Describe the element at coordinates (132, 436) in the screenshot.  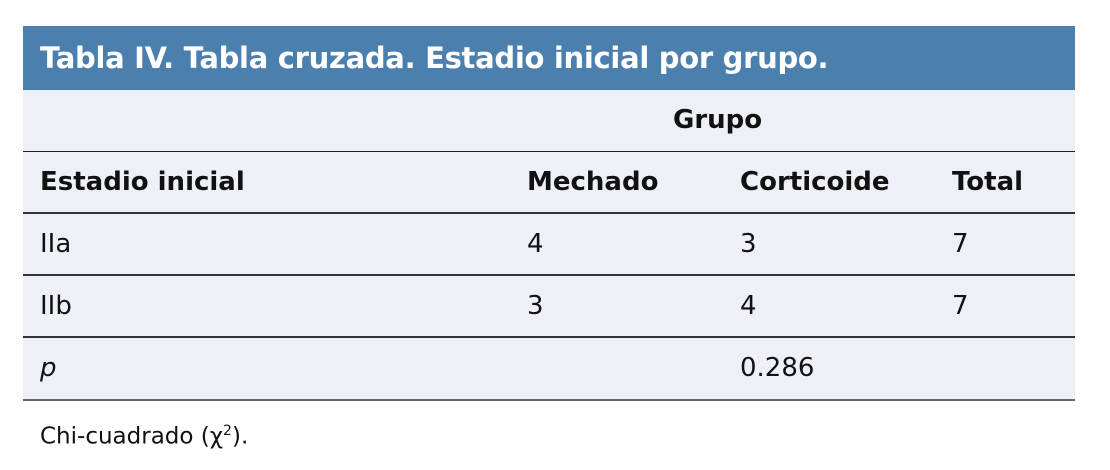
I see `footnote-text: Chi-cuadrado (χ` at that location.